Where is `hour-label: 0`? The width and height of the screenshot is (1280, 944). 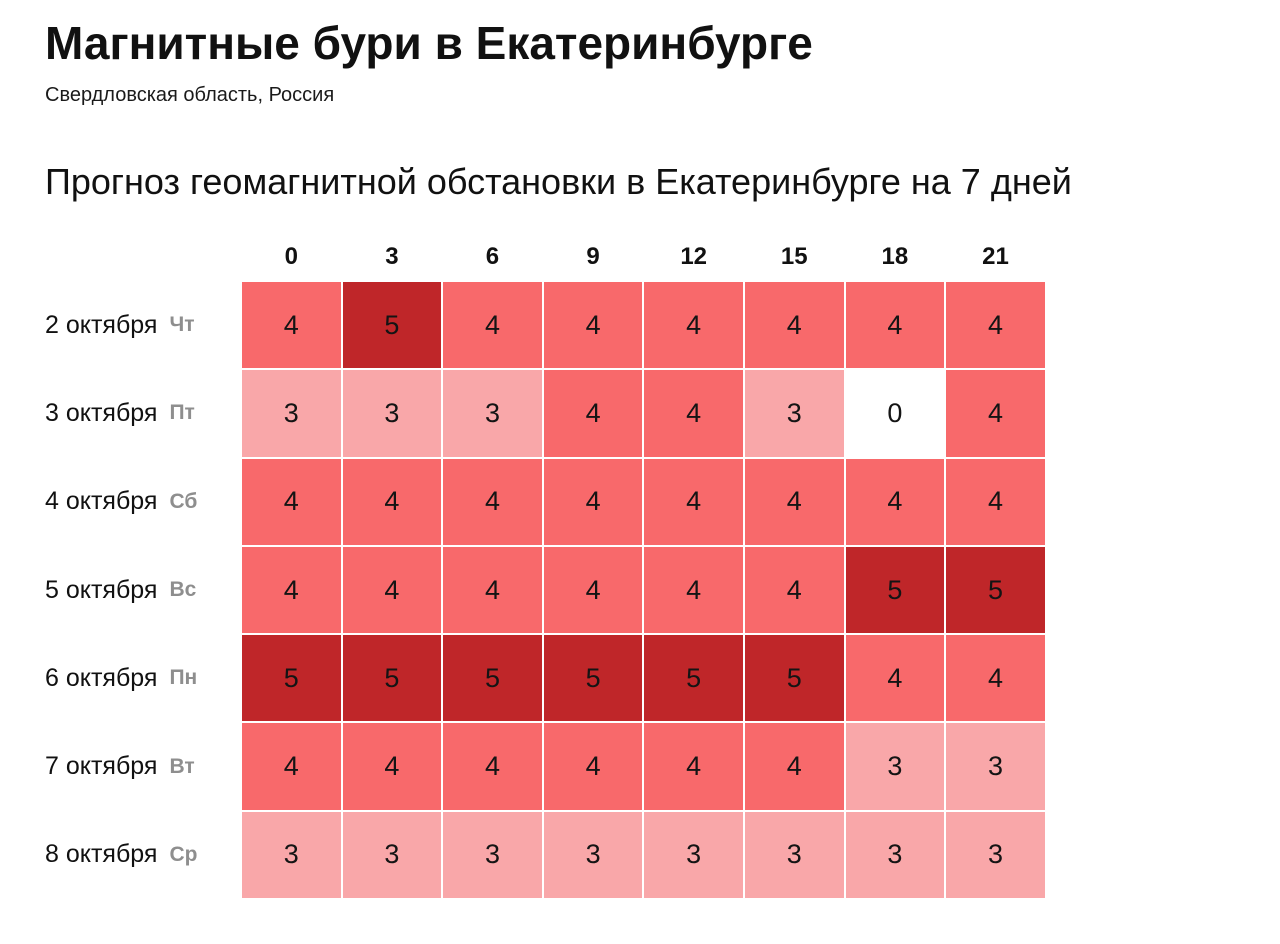
hour-label: 0 is located at coordinates (291, 256).